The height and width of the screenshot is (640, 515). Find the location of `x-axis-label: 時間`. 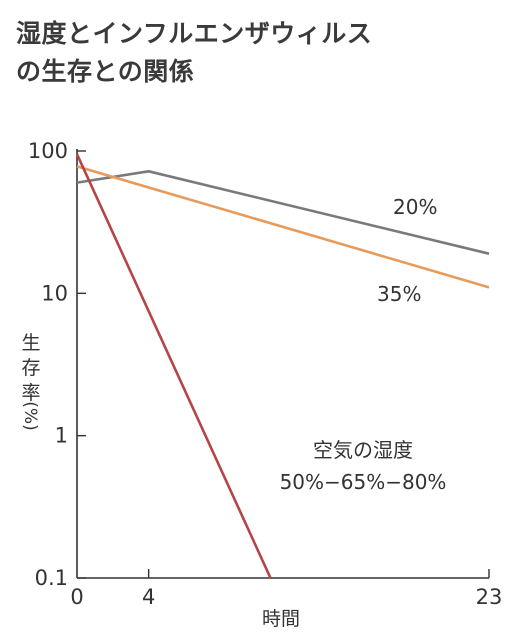

x-axis-label: 時間 is located at coordinates (281, 619).